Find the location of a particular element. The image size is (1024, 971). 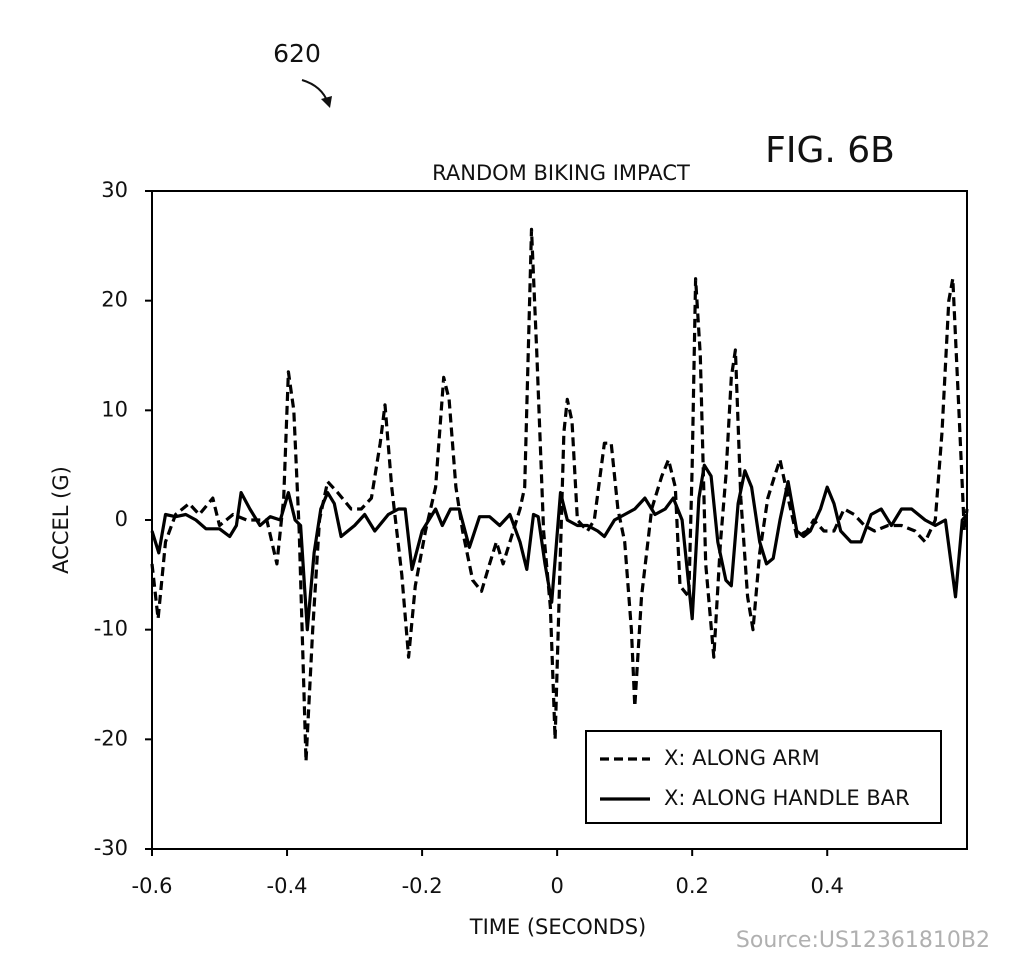

y-tick-label: 30 is located at coordinates (114, 190).